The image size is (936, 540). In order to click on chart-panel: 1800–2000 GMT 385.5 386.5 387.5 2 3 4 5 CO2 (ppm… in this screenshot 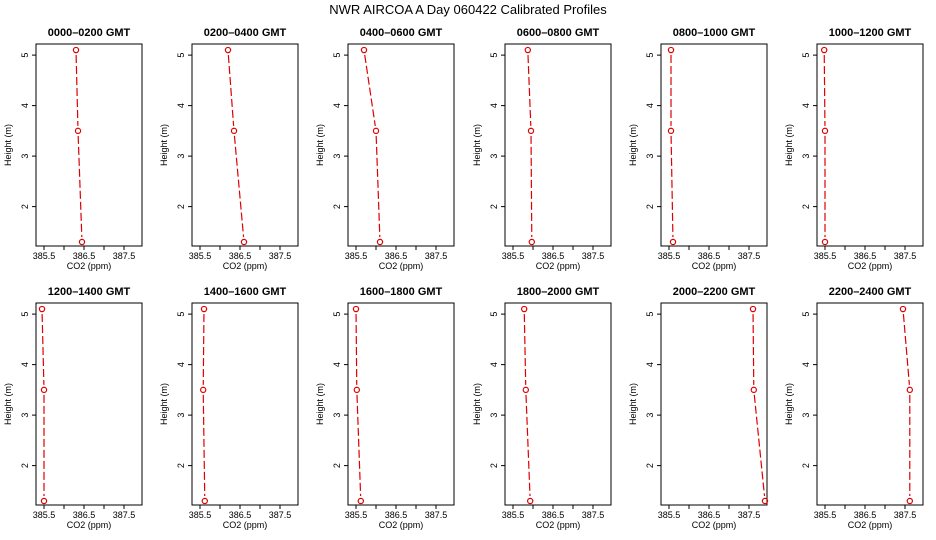, I will do `click(541, 408)`.